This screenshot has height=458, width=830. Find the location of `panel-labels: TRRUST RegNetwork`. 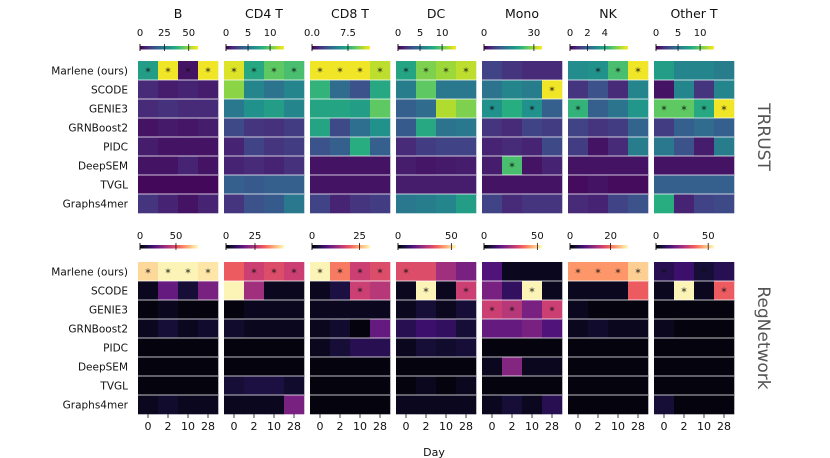

panel-labels: TRRUST RegNetwork is located at coordinates (763, 246).